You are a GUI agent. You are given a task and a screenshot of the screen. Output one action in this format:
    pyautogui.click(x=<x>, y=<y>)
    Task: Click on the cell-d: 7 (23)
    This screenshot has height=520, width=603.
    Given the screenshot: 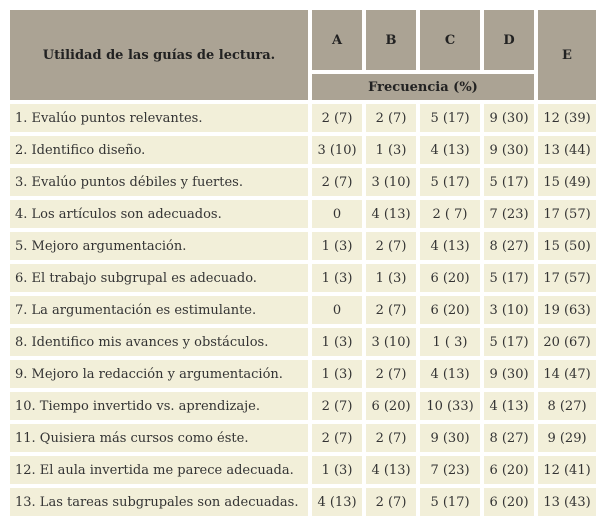 What is the action you would take?
    pyautogui.click(x=509, y=214)
    